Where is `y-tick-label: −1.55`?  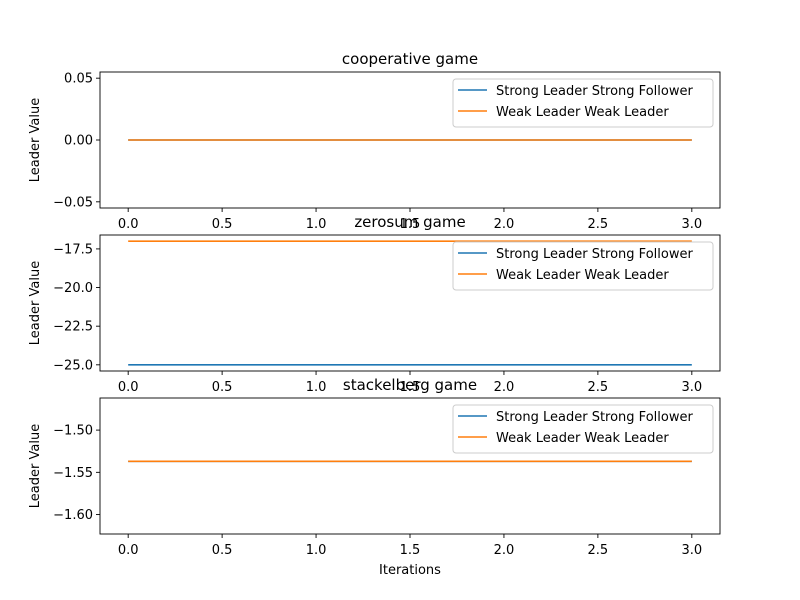
y-tick-label: −1.55 is located at coordinates (73, 473).